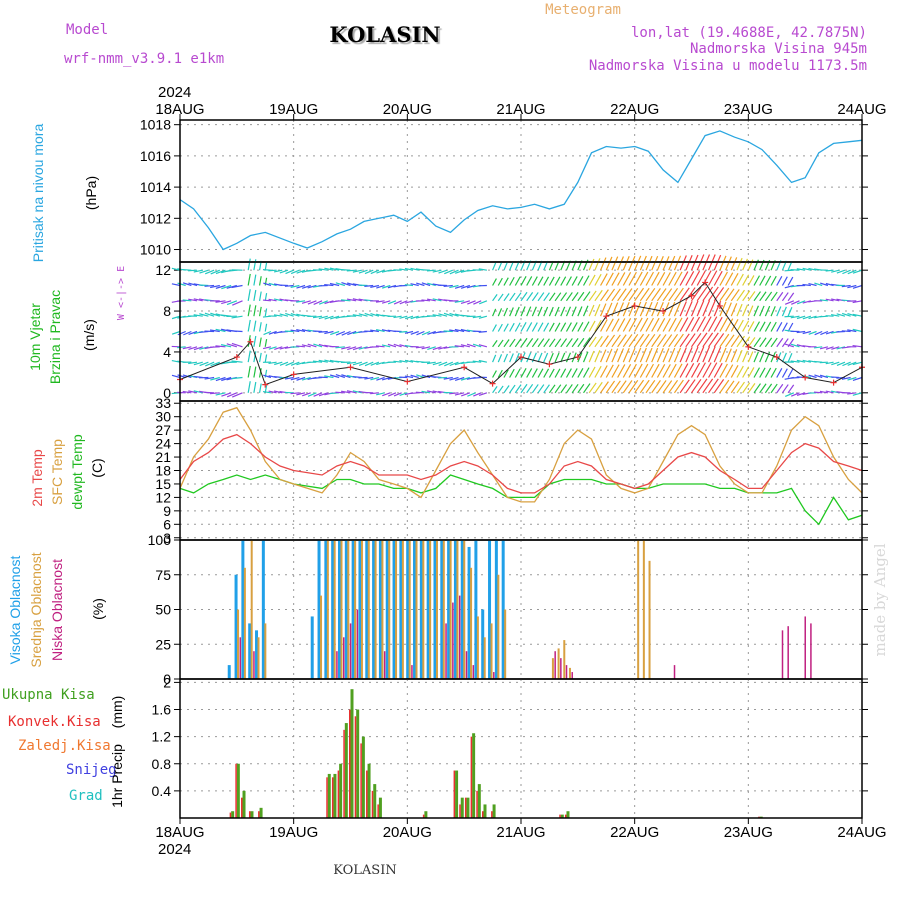 This screenshot has height=900, width=900. I want to click on pressure-ytick-label: 1016, so click(155, 156).